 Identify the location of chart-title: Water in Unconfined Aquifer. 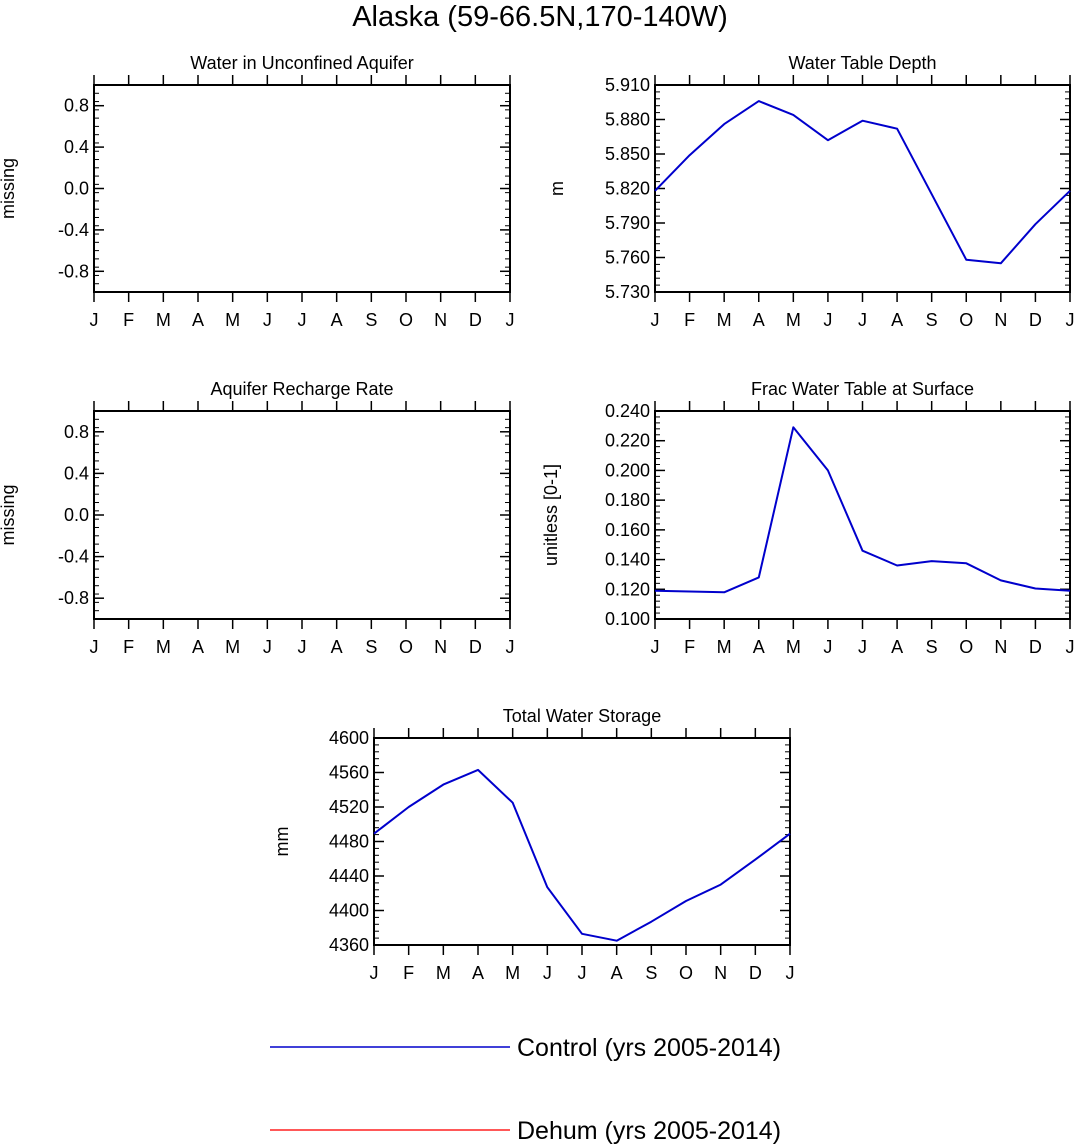
(301, 63).